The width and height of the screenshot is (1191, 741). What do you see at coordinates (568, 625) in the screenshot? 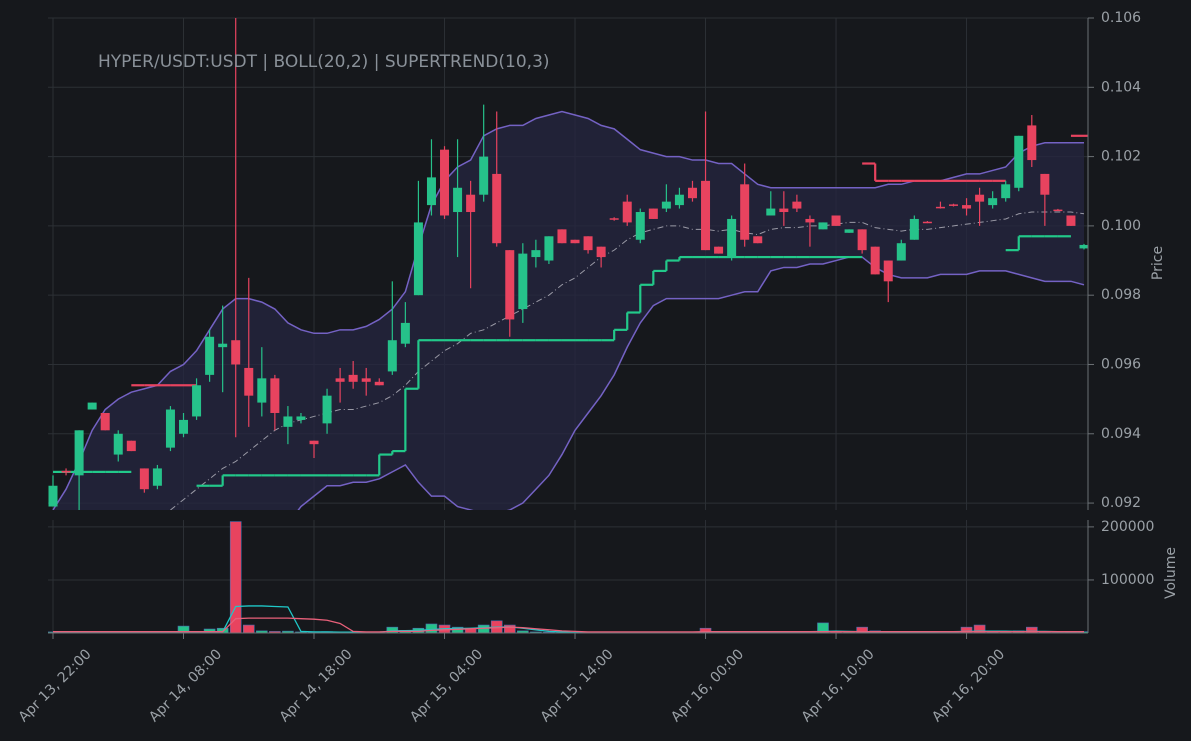
I see `volume-line` at bounding box center [568, 625].